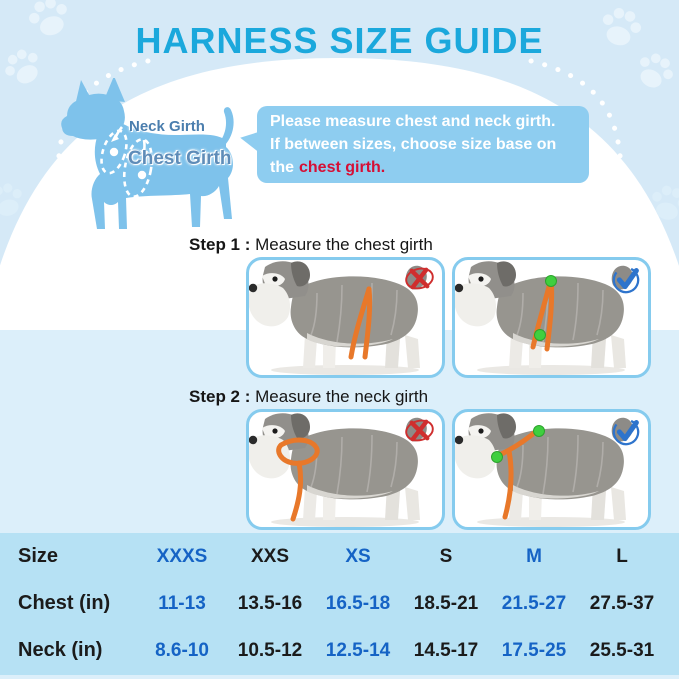 The image size is (679, 679). Describe the element at coordinates (64, 603) in the screenshot. I see `chest-row-label: Chest (in)` at that location.